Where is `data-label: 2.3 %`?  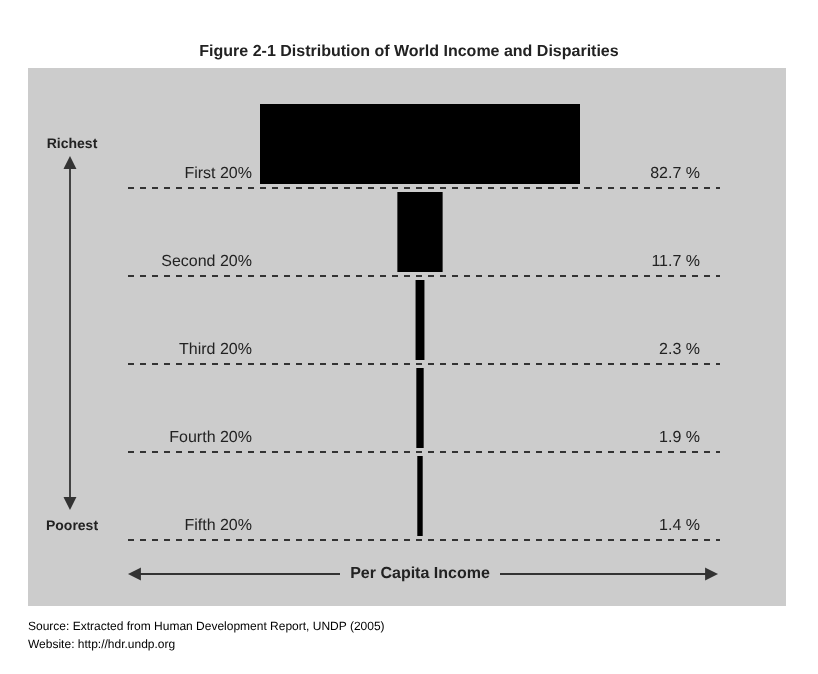 data-label: 2.3 % is located at coordinates (679, 349).